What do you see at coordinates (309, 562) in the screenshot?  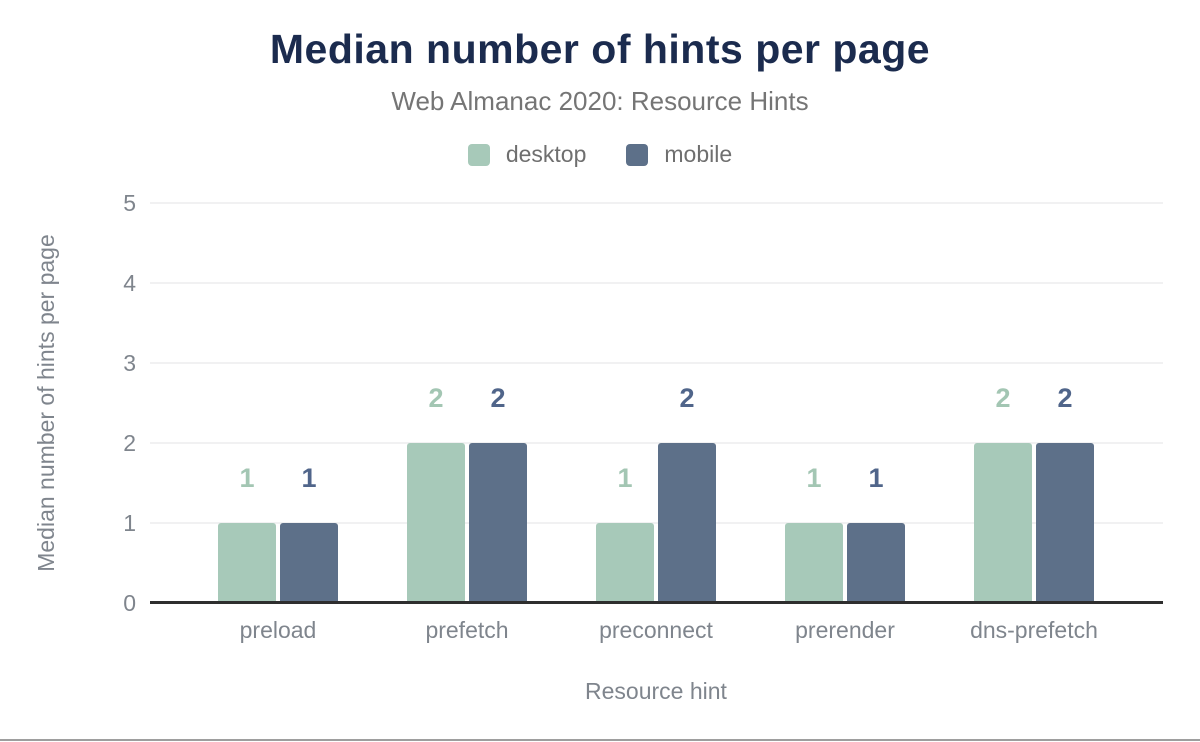 I see `bar-mobile-preload` at bounding box center [309, 562].